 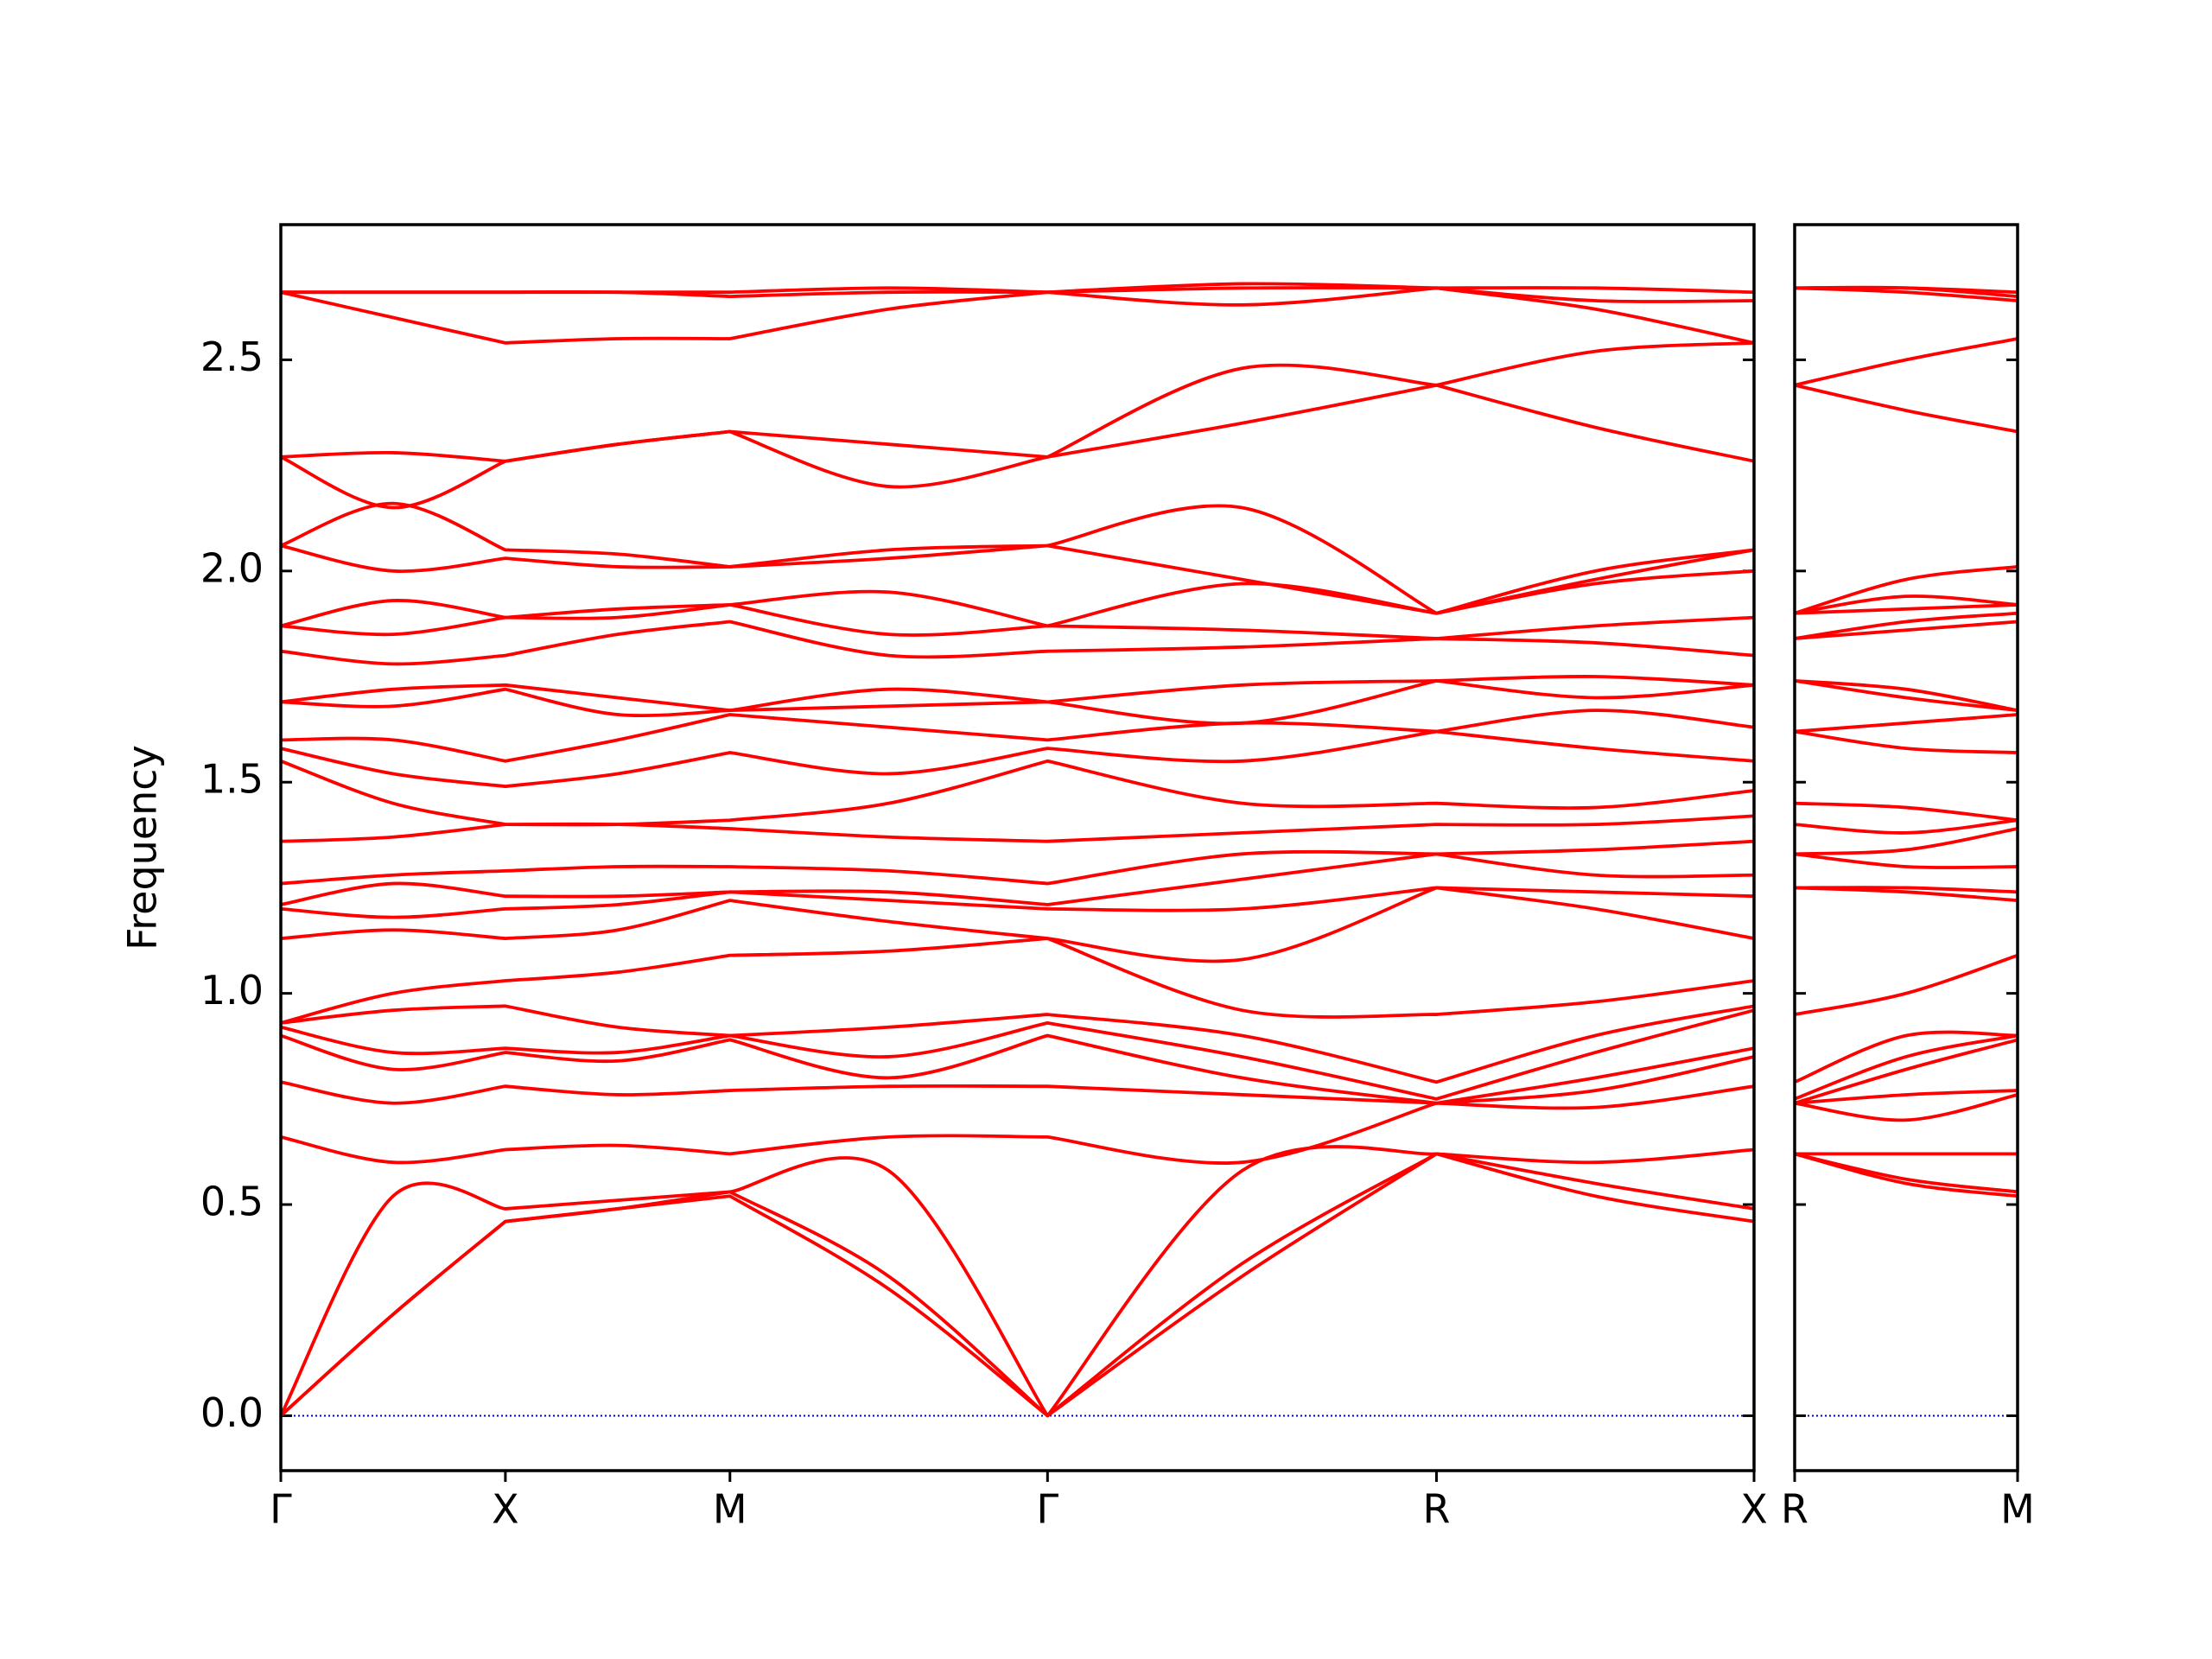 I want to click on y-tick-label: 2.5, so click(x=232, y=357).